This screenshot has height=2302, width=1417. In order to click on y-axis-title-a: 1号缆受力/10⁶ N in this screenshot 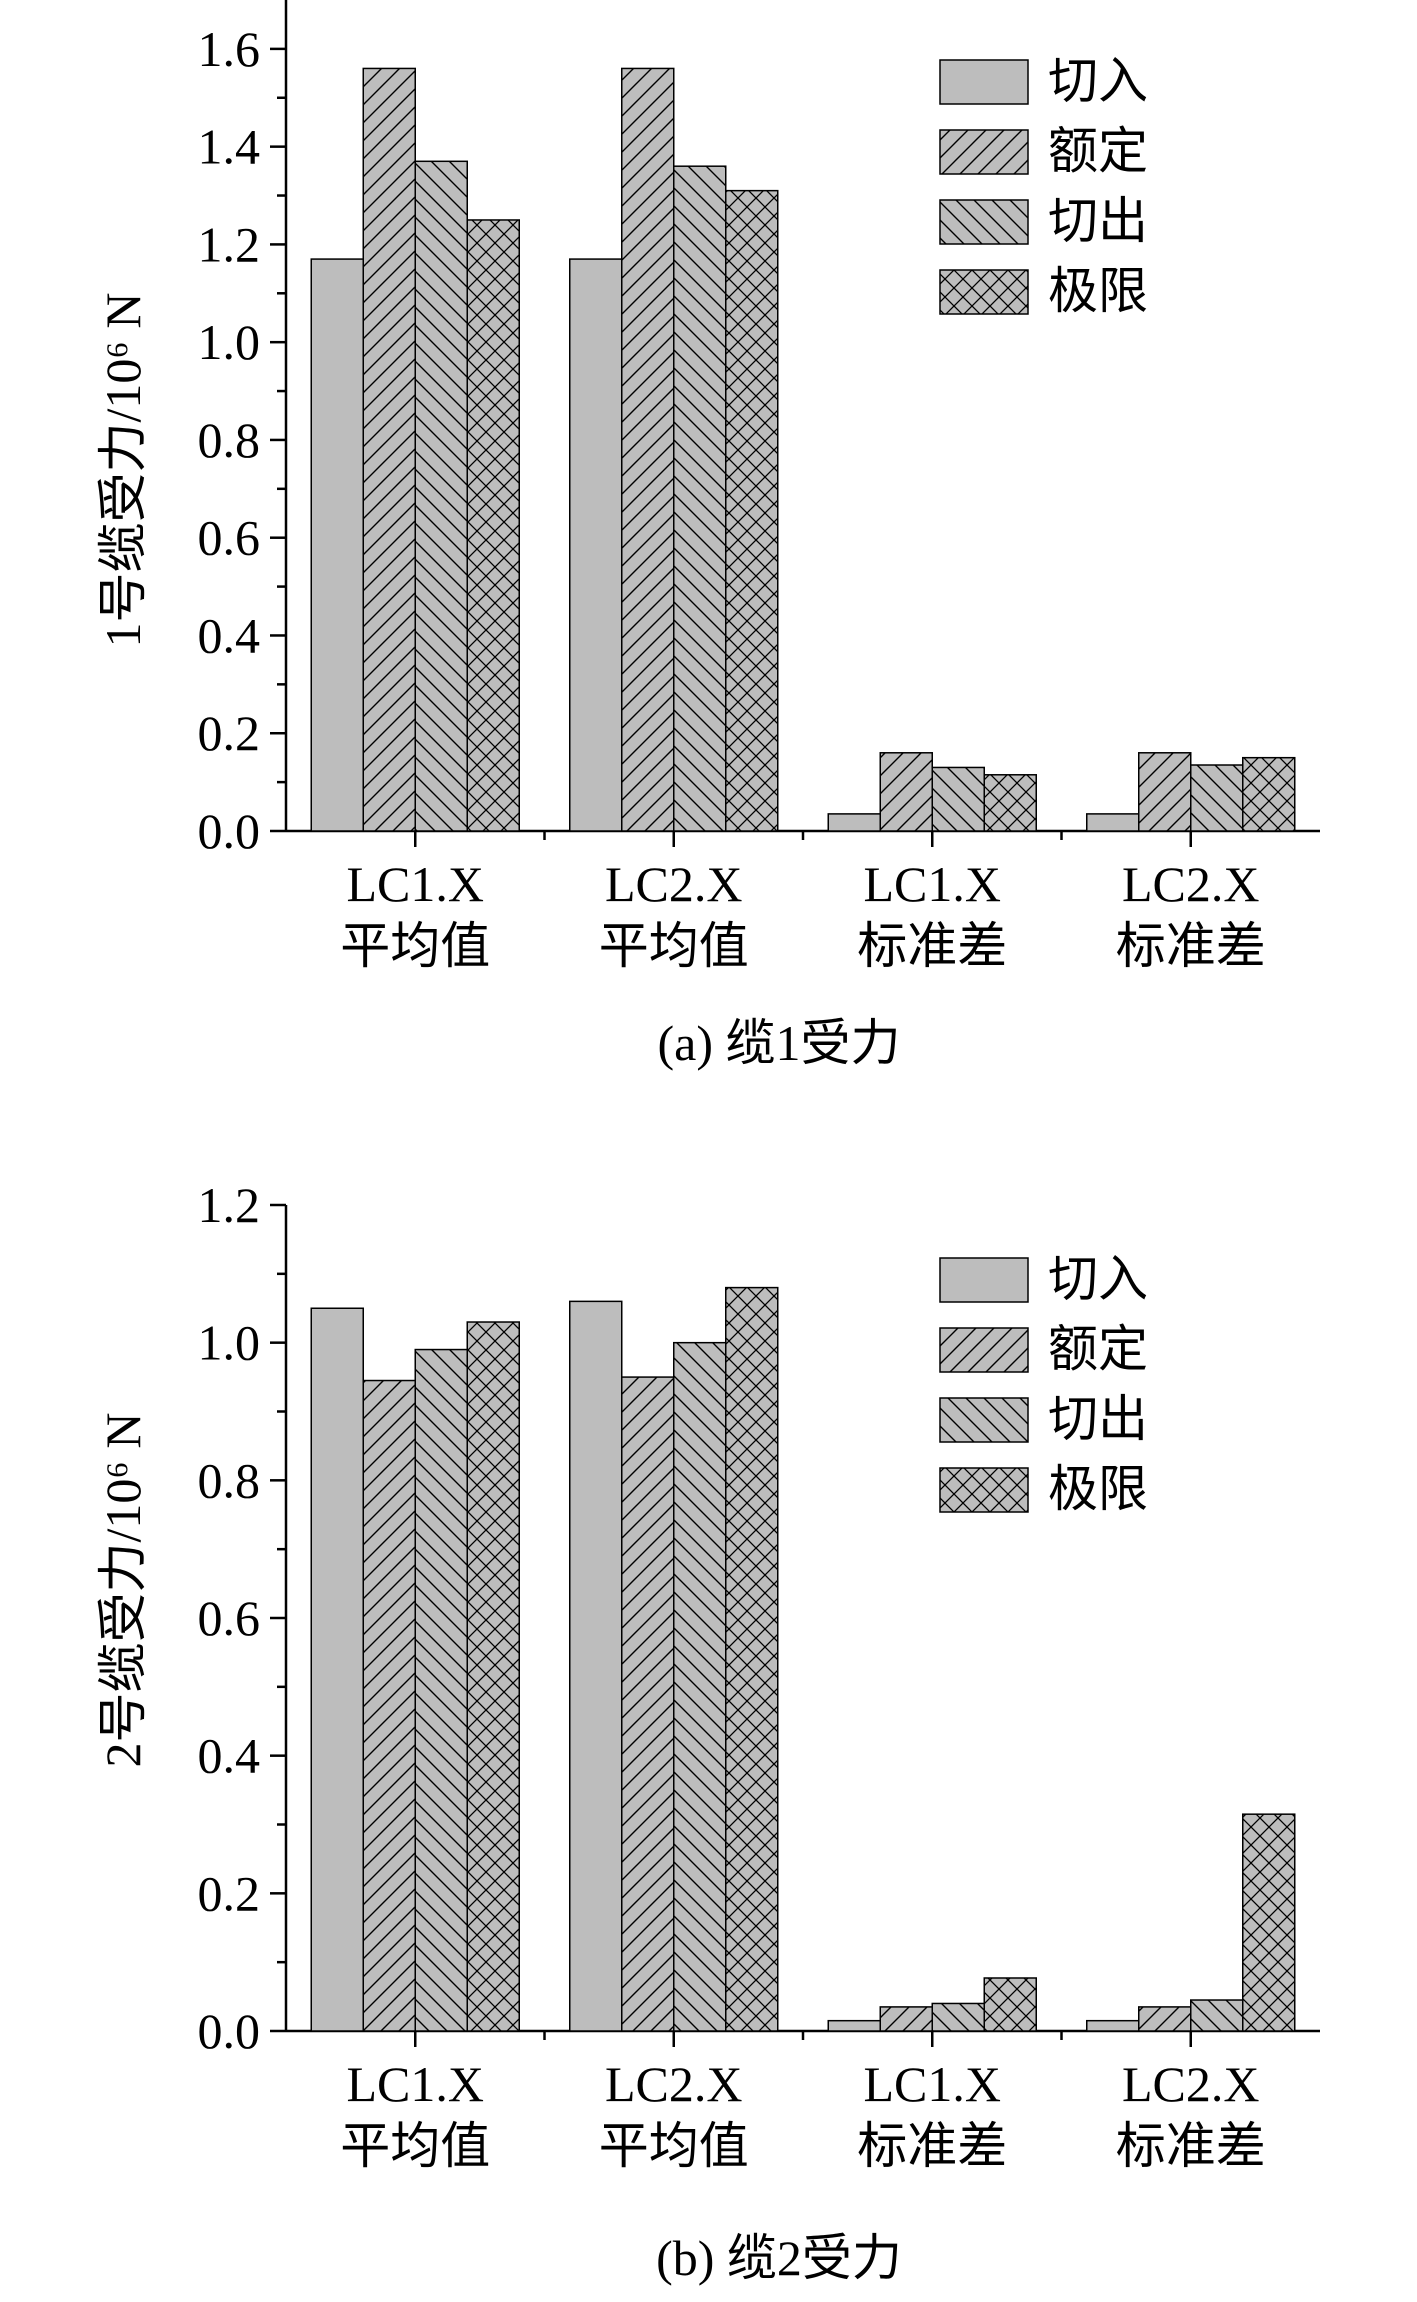, I will do `click(123, 470)`.